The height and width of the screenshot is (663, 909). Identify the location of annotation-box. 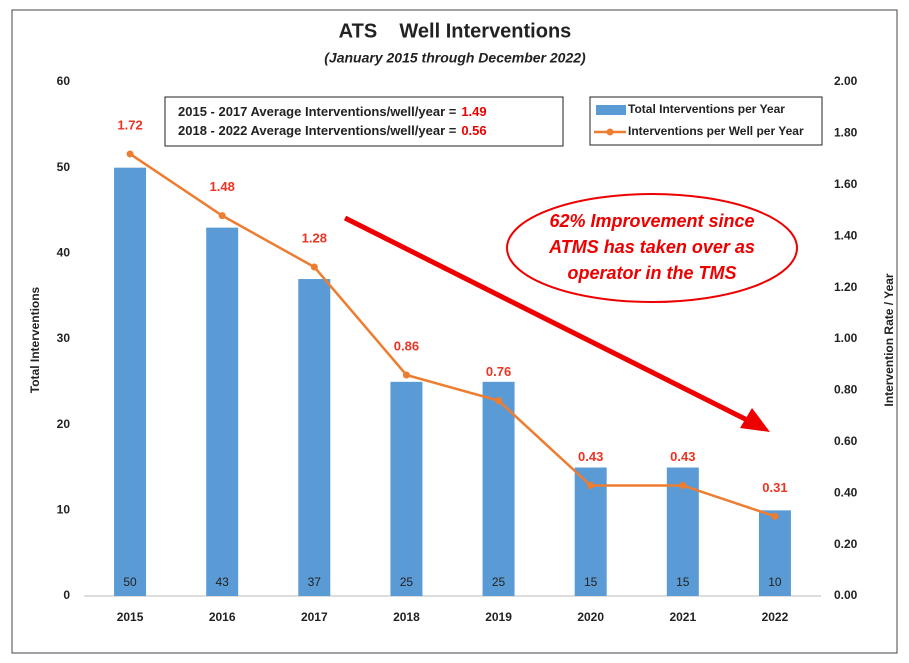
(364, 121).